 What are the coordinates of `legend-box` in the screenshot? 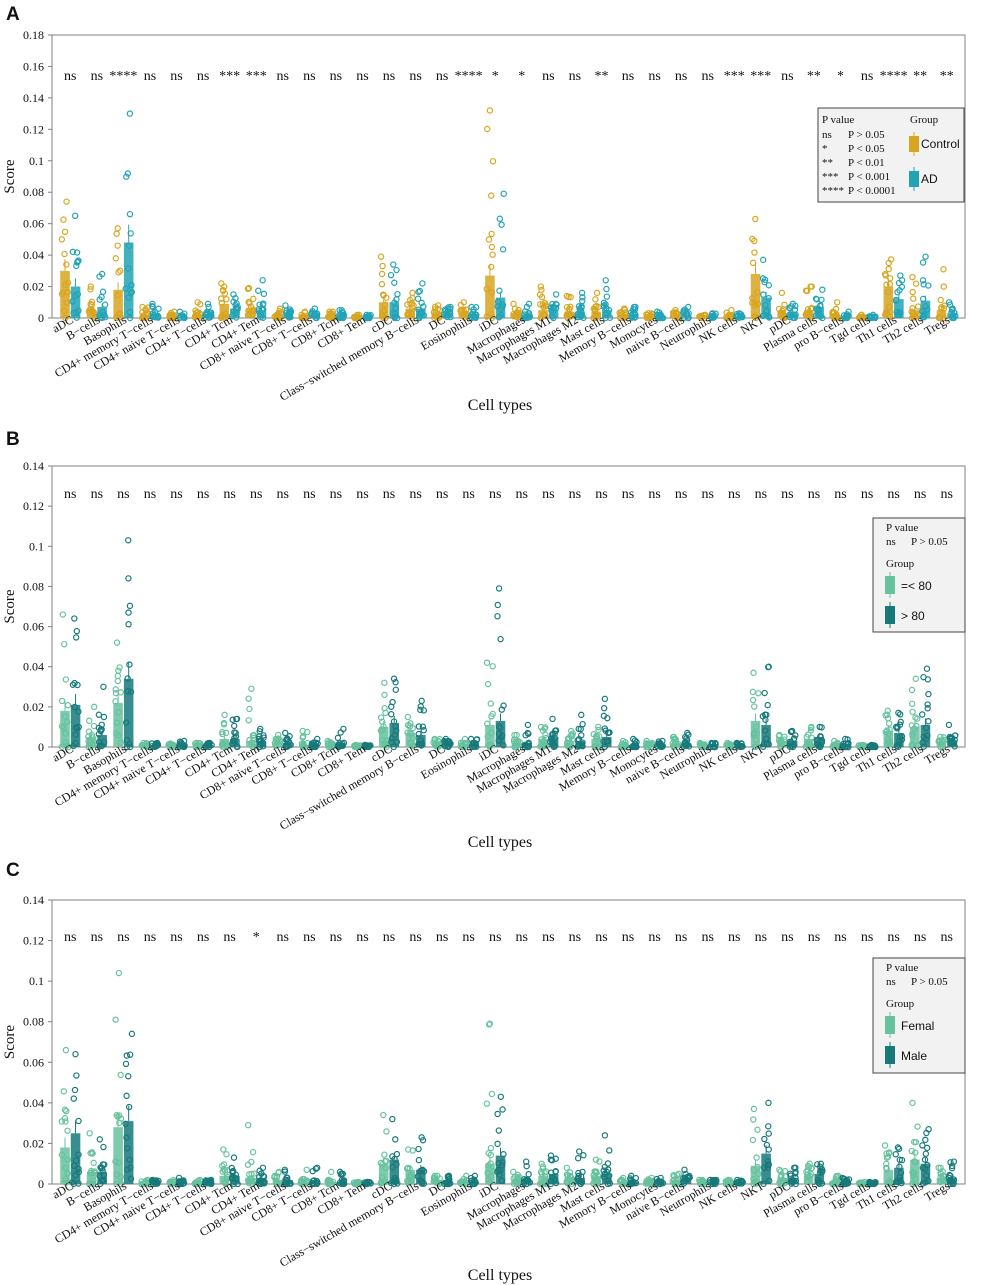 It's located at (891, 155).